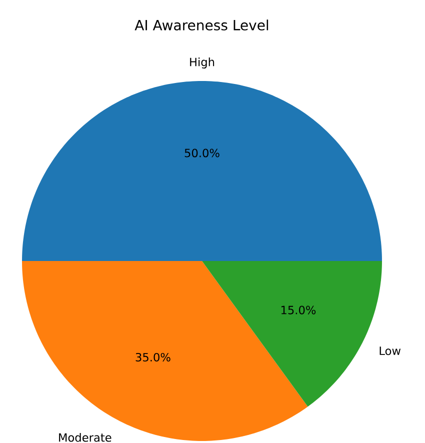  Describe the element at coordinates (202, 63) in the screenshot. I see `slice-label: High` at that location.